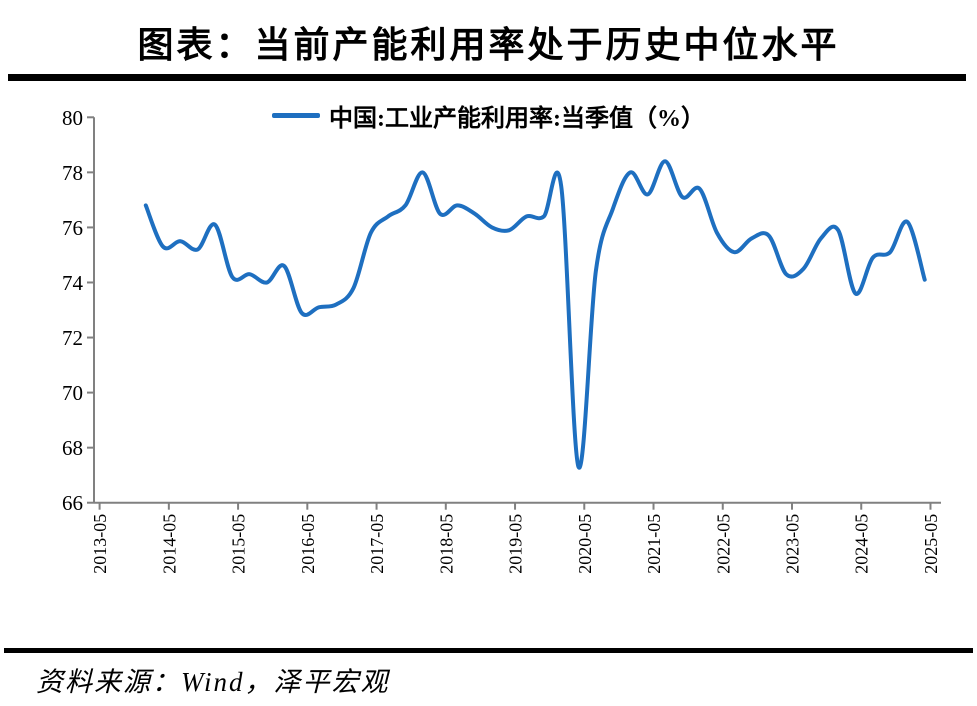  Describe the element at coordinates (488, 650) in the screenshot. I see `footer-divider-rule` at that location.